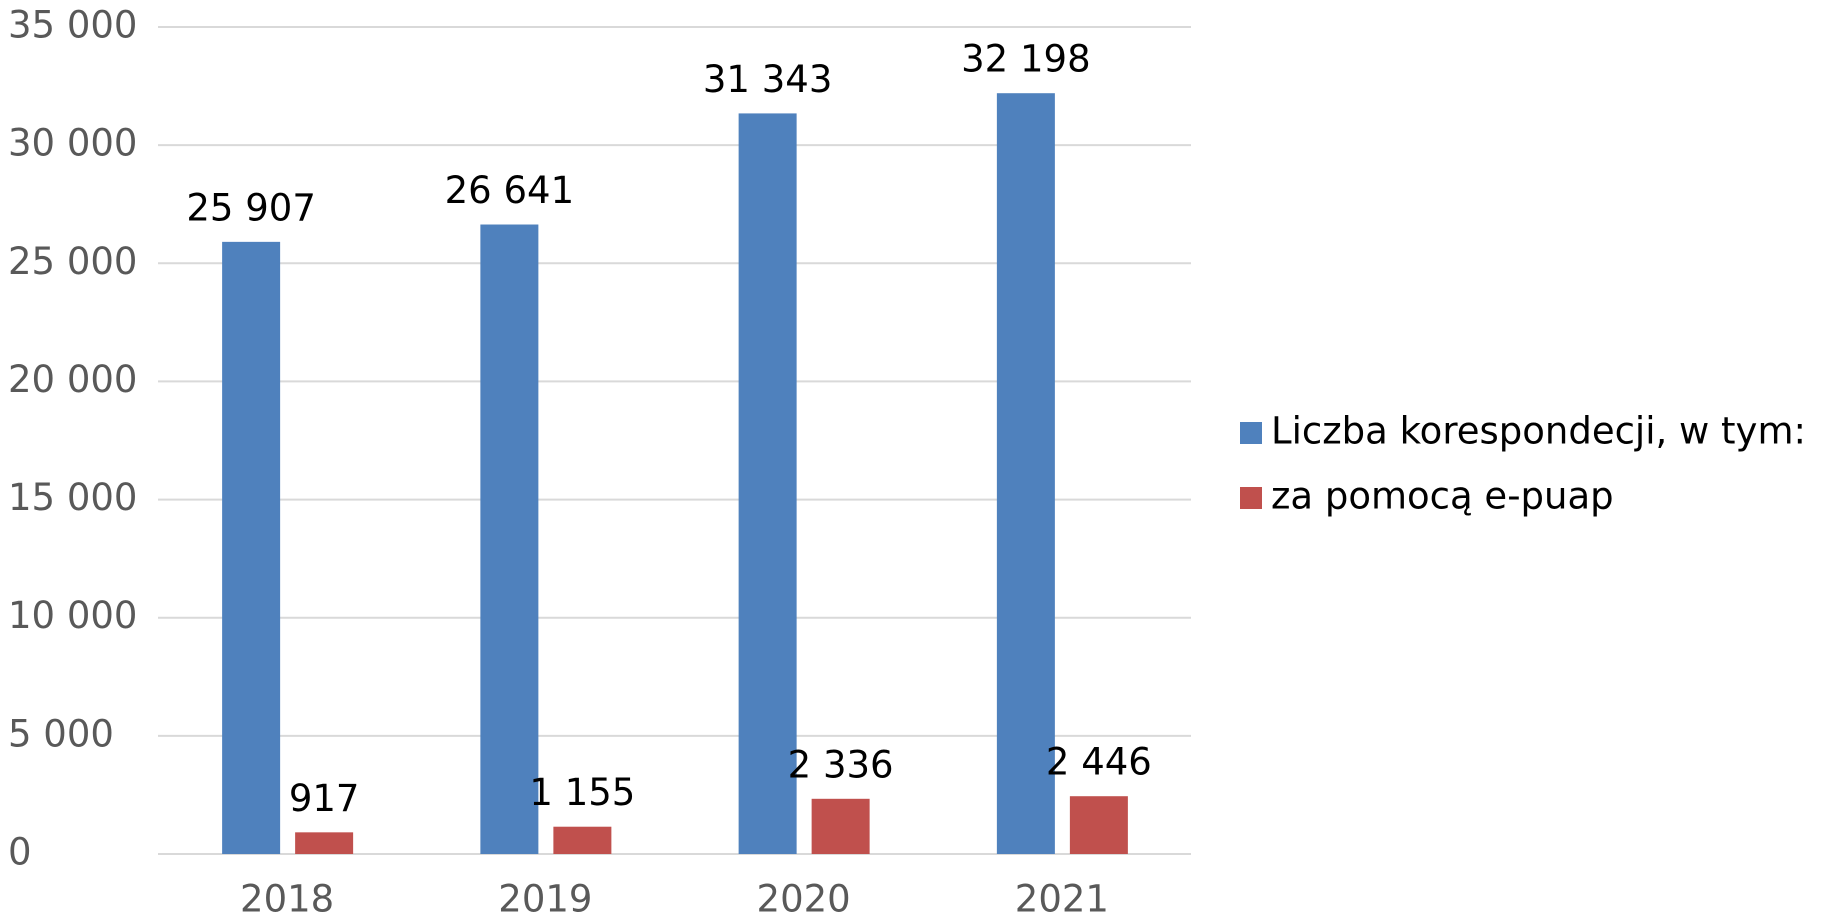 The width and height of the screenshot is (1840, 916). I want to click on legend-label: za pomocą e-puap, so click(1442, 496).